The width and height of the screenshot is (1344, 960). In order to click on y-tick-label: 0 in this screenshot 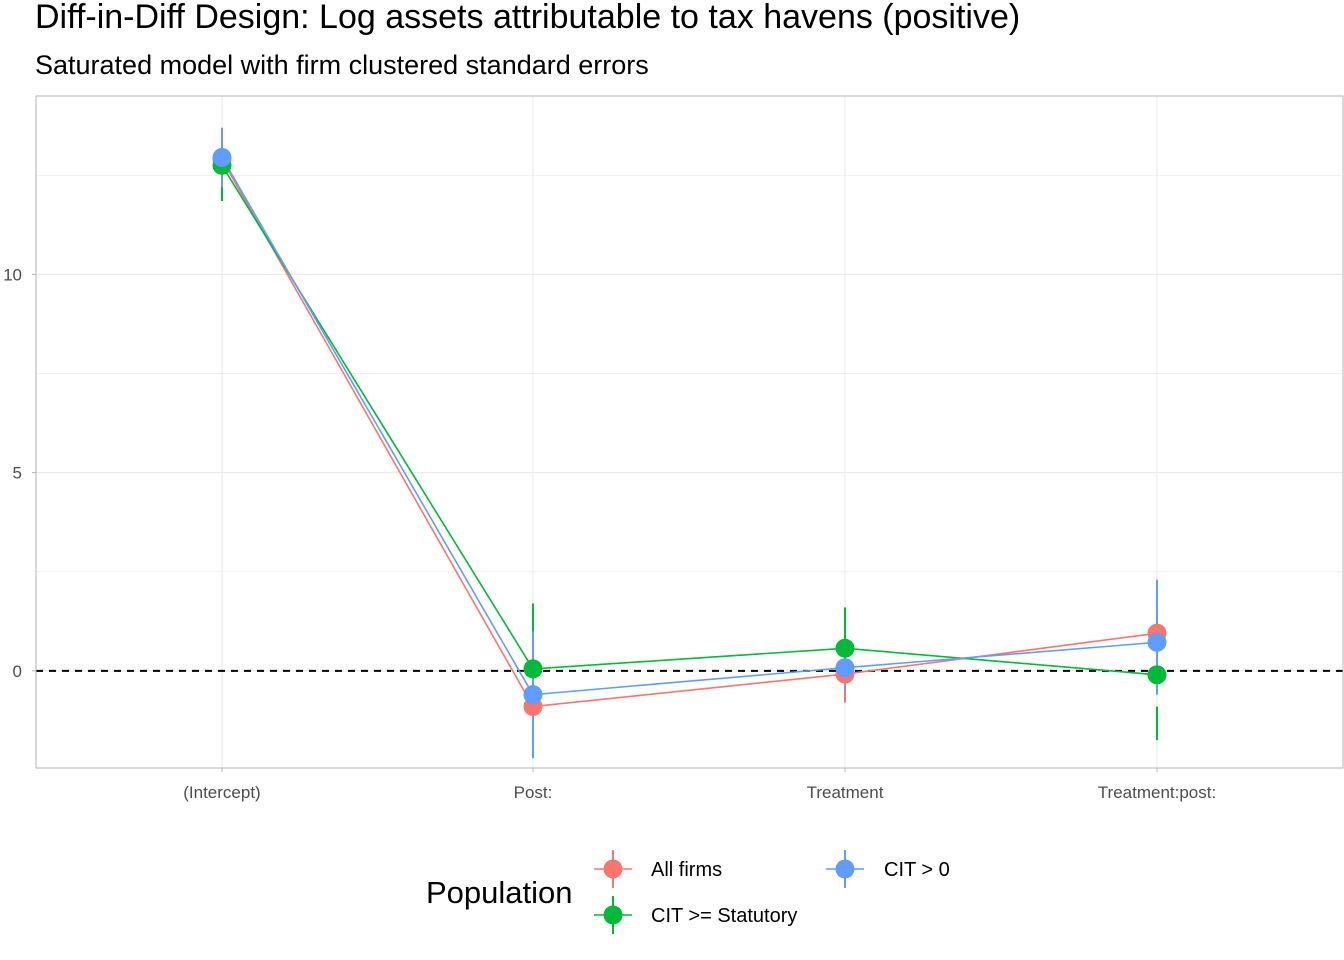, I will do `click(17, 671)`.